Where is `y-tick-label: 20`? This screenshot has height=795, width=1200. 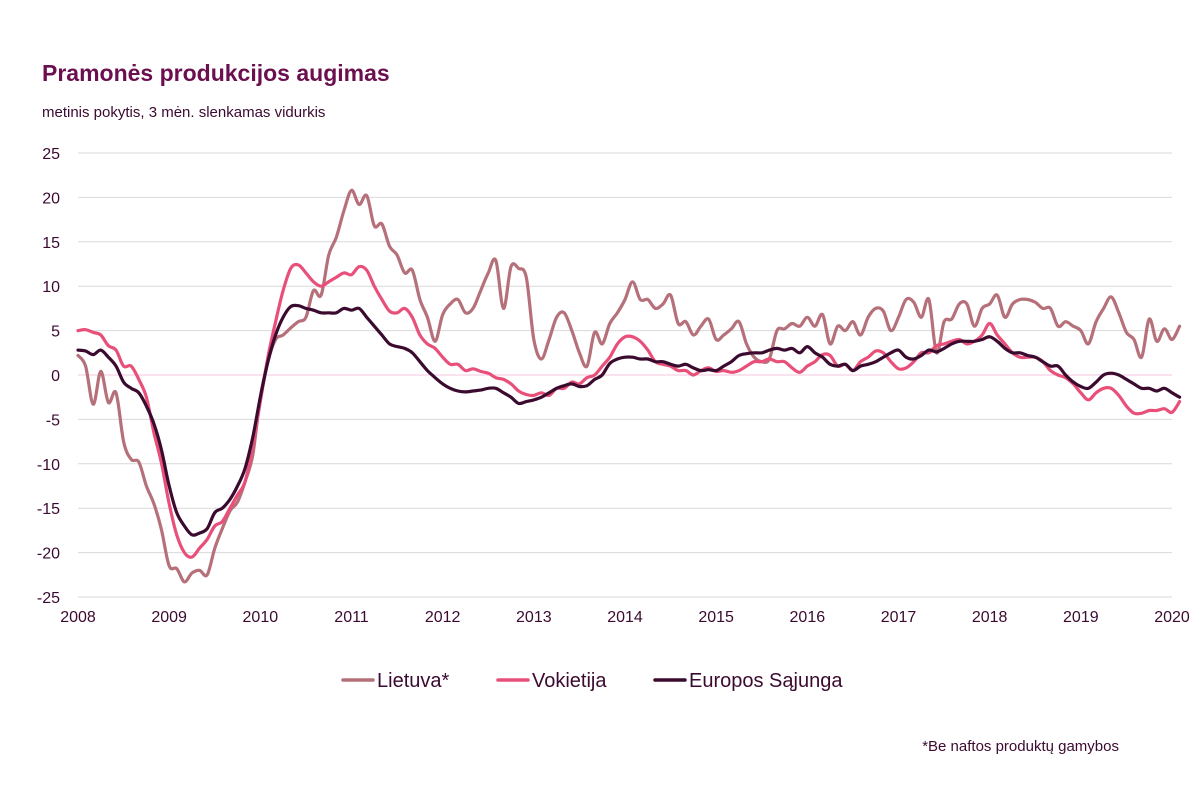
y-tick-label: 20 is located at coordinates (51, 198).